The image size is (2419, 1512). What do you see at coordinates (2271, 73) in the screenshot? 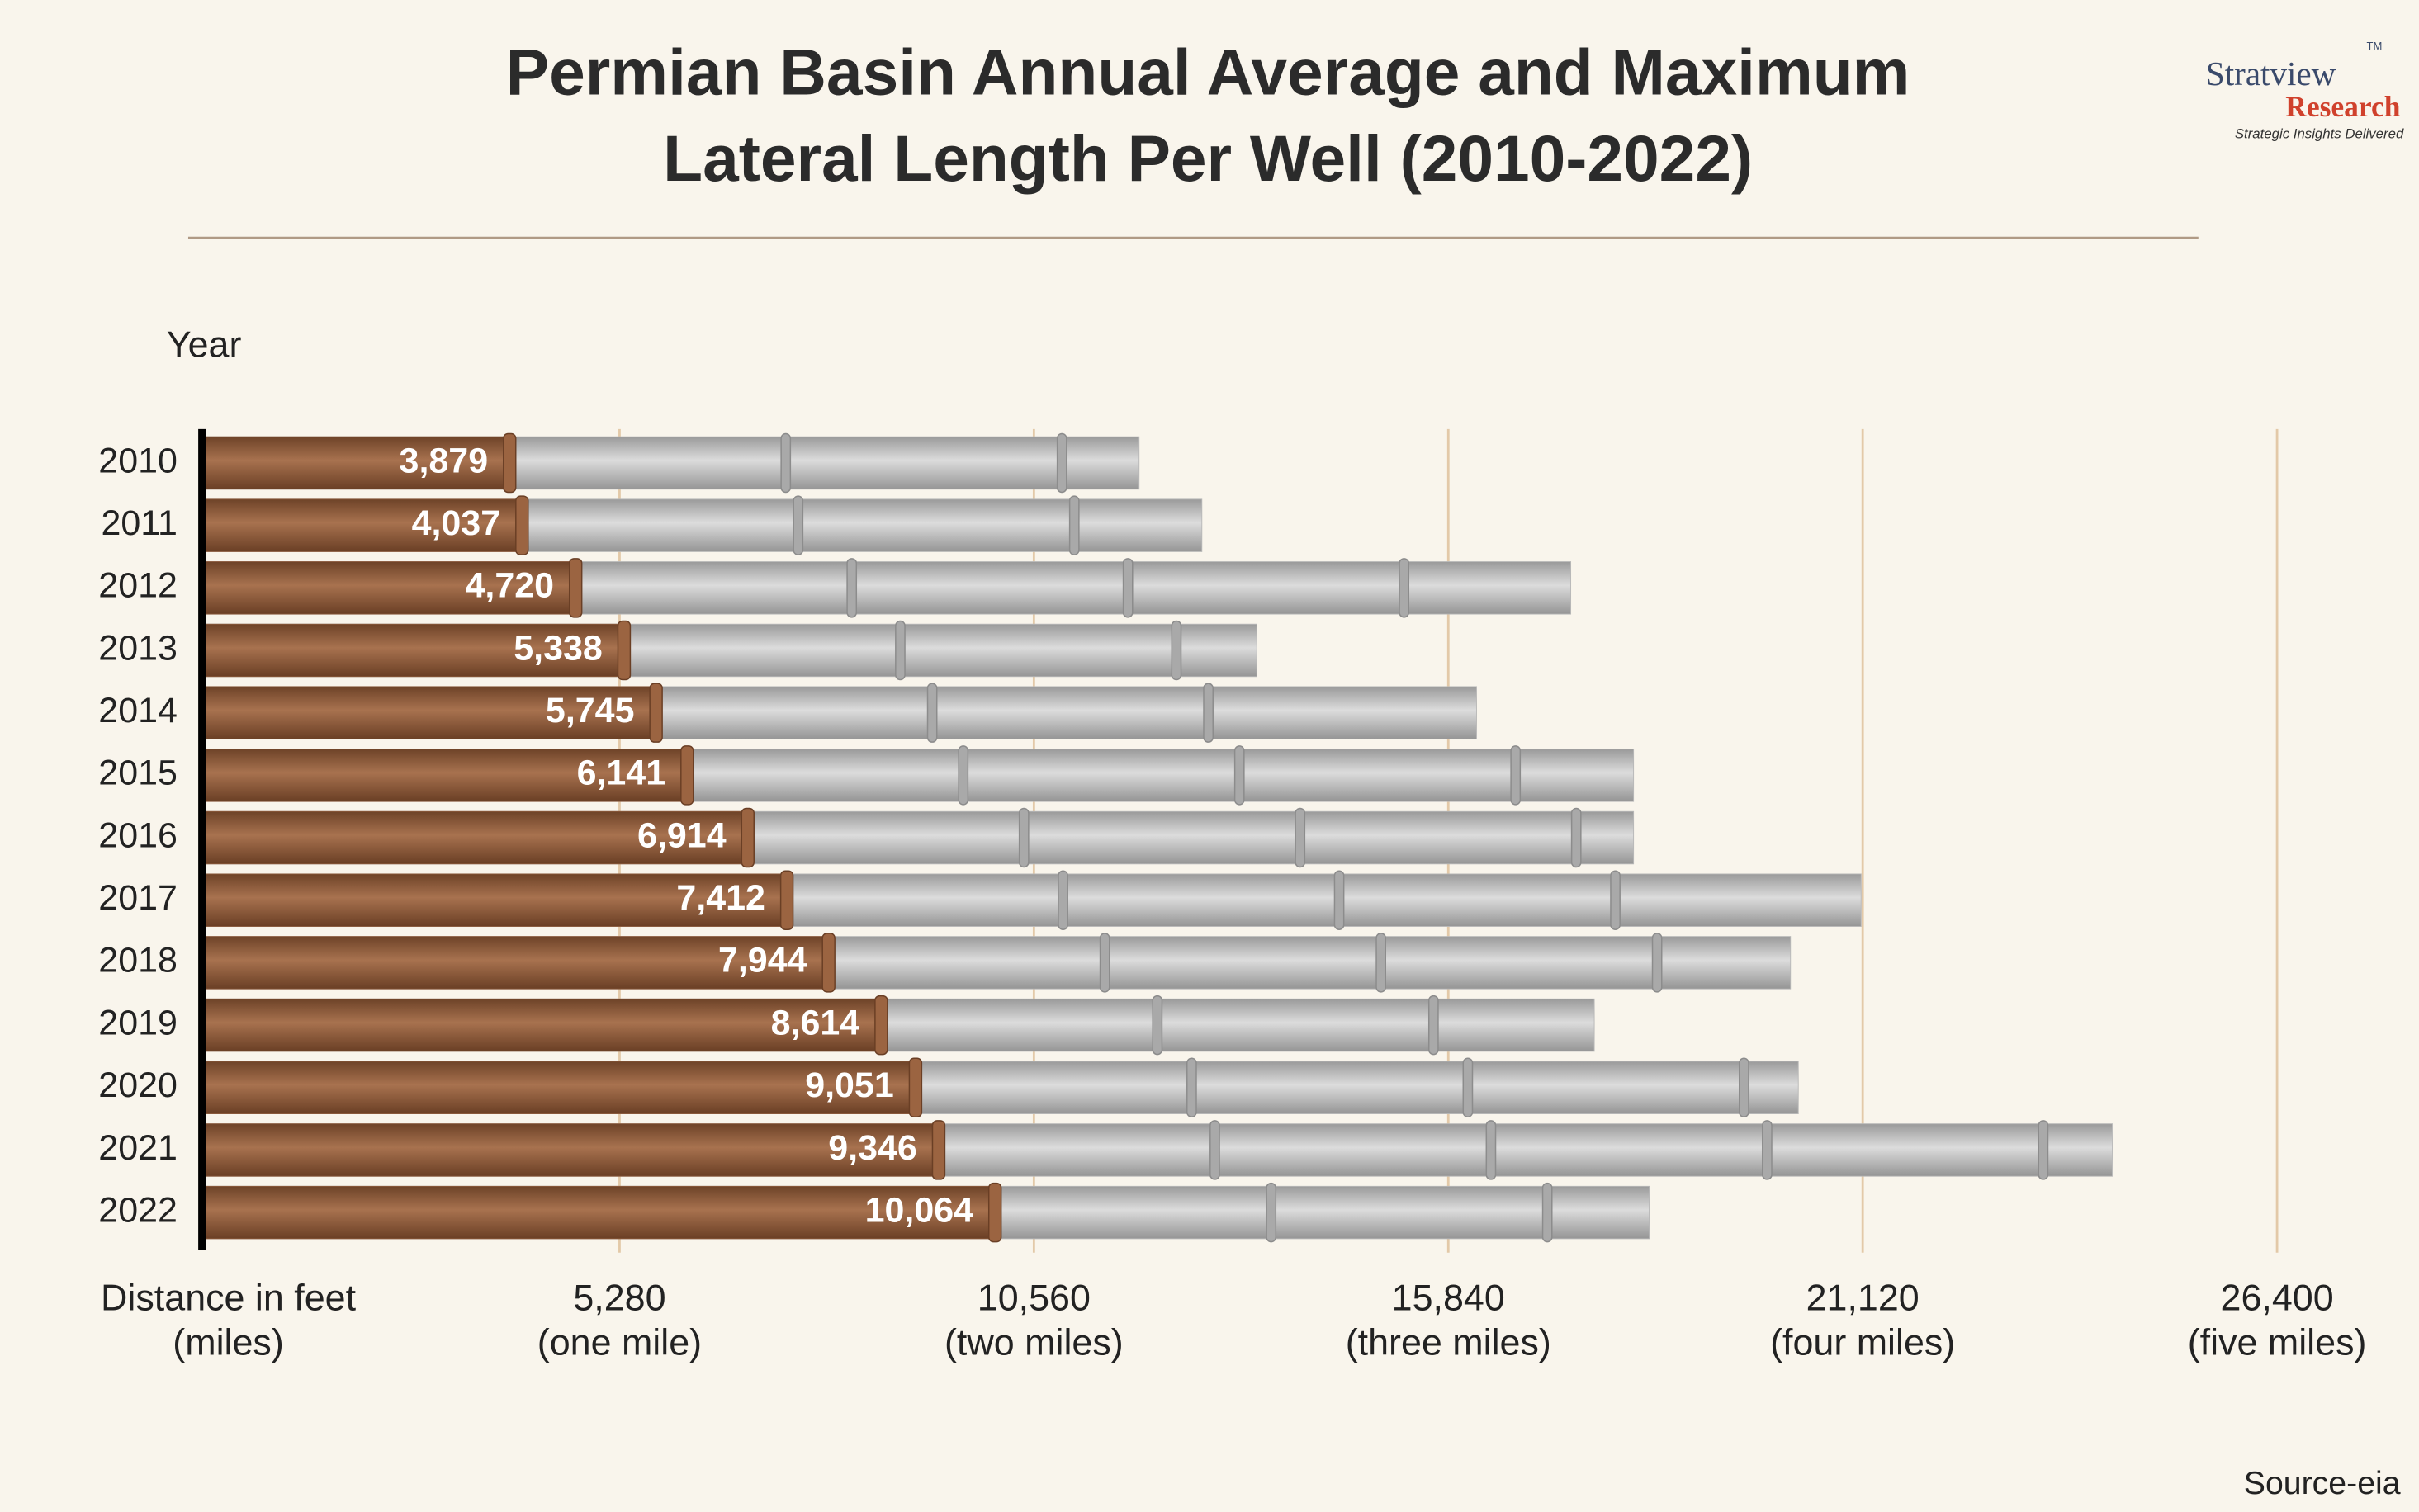
I see `logo-name: Stratview` at bounding box center [2271, 73].